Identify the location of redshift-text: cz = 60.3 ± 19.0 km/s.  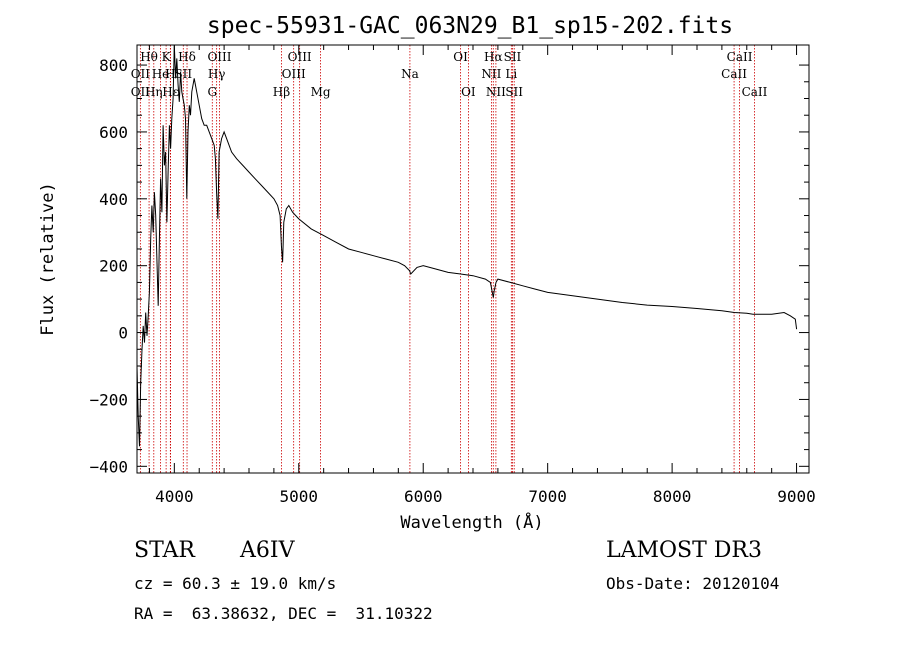
(235, 583).